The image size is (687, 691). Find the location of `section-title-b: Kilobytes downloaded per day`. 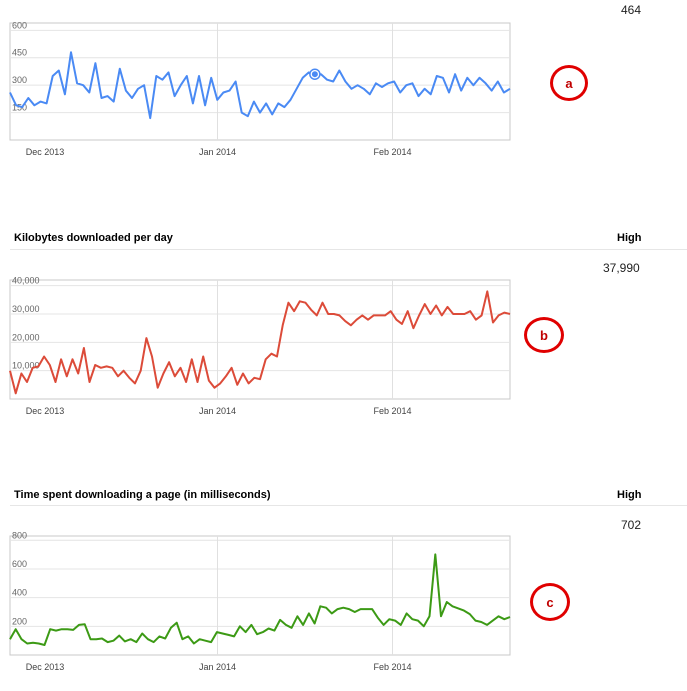

section-title-b: Kilobytes downloaded per day is located at coordinates (93, 238).